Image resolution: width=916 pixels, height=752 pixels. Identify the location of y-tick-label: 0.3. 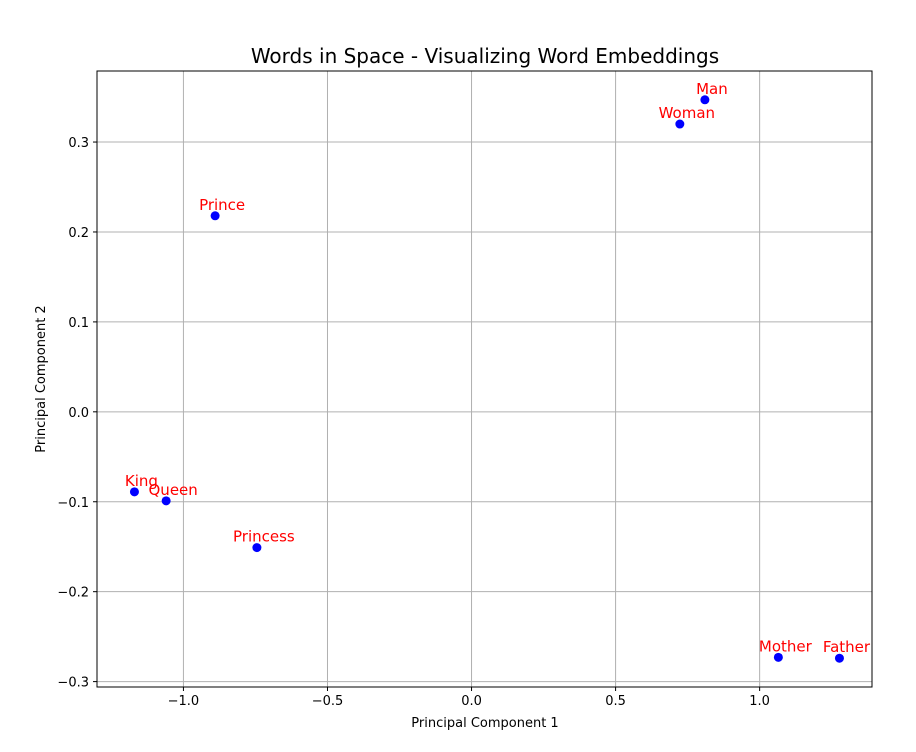
(78, 143).